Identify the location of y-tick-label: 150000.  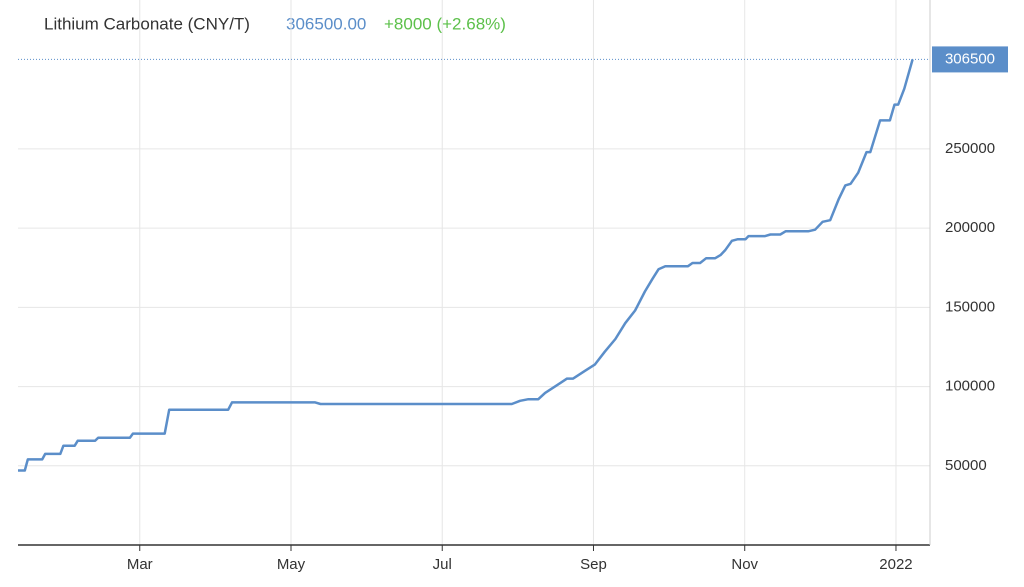
(970, 306).